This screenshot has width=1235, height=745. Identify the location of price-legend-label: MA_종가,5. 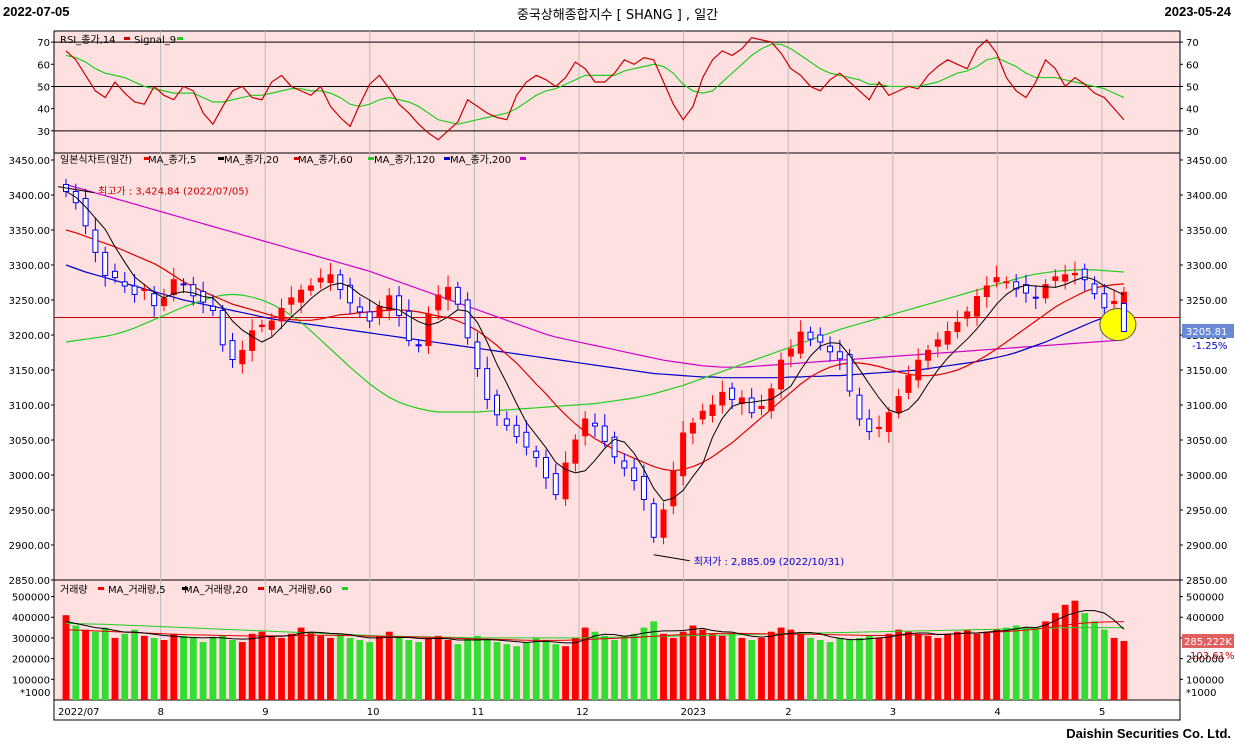
(172, 160).